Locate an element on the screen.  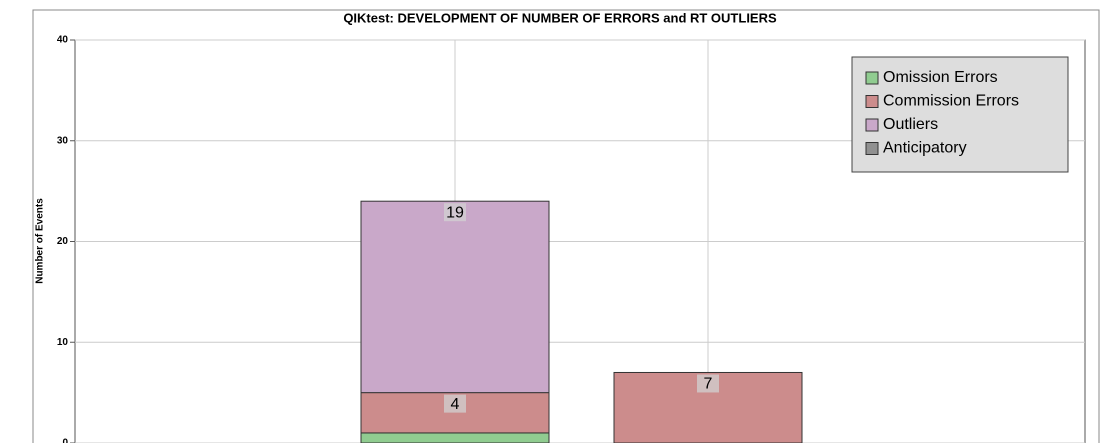
data-label: 7 is located at coordinates (708, 384).